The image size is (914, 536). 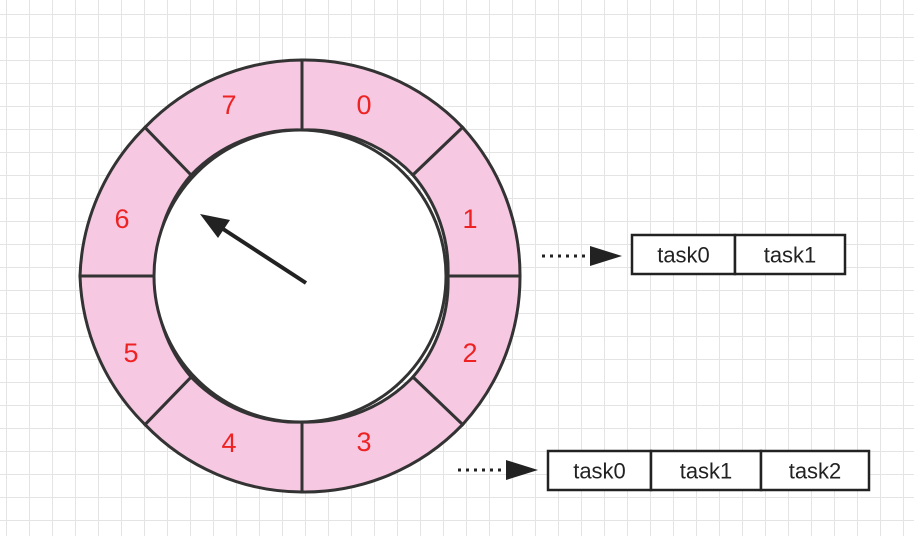 I want to click on slot-label-4: 4, so click(x=228, y=443).